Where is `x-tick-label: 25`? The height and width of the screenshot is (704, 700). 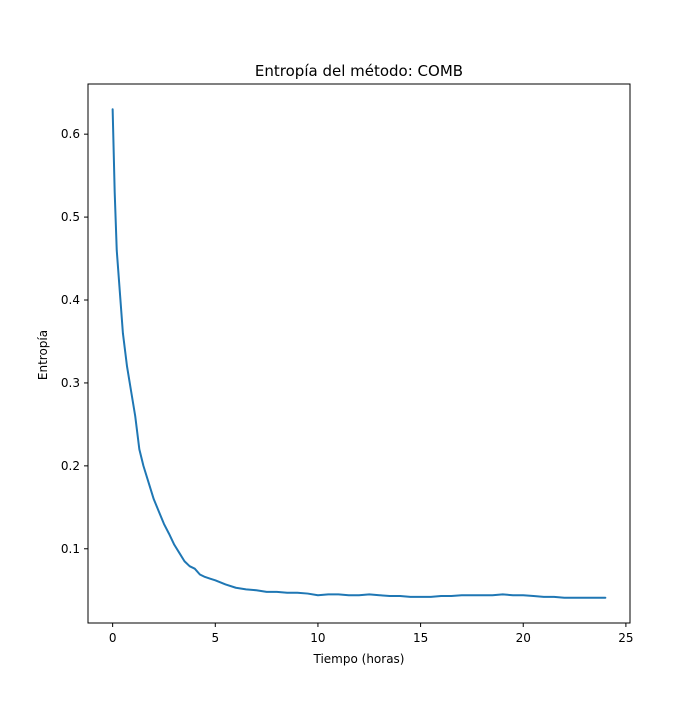 x-tick-label: 25 is located at coordinates (625, 638).